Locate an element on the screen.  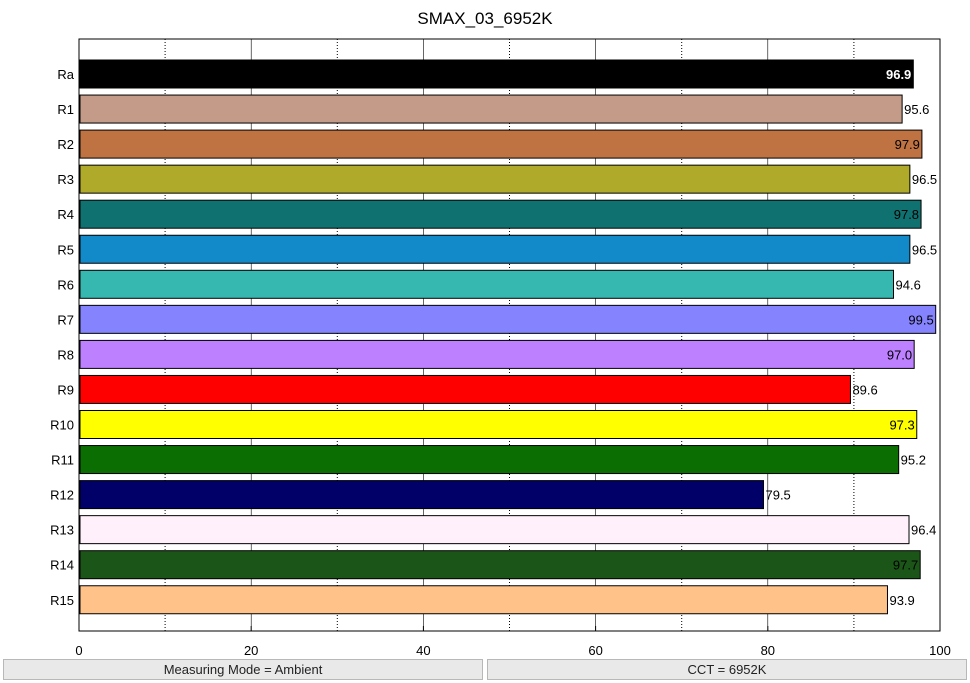
bar-value-label: 96.9 is located at coordinates (898, 74).